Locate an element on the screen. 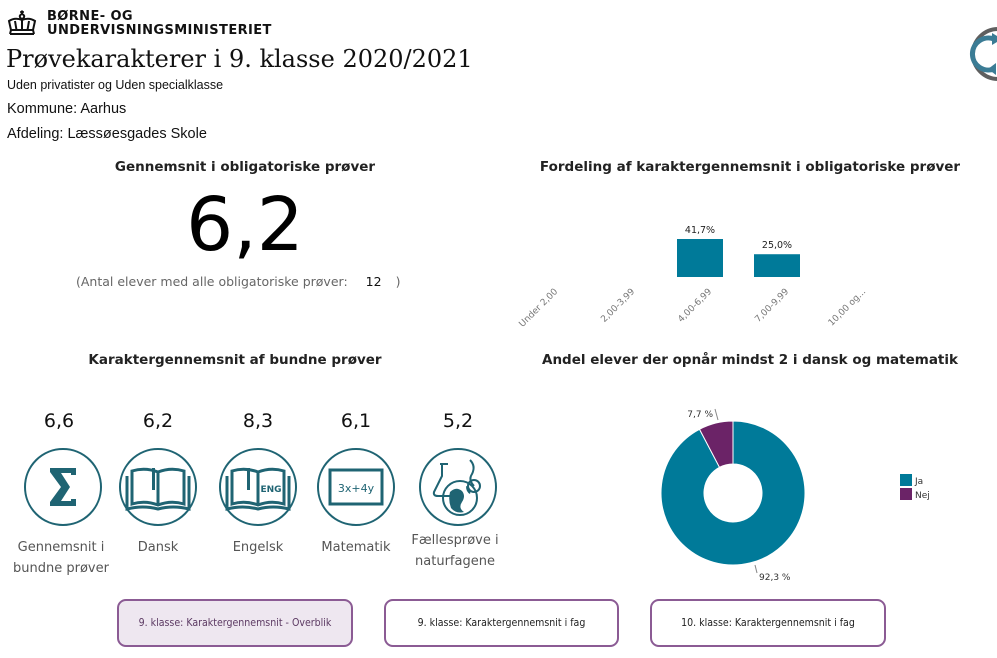 The image size is (997, 658). average-title: Gennemsnit i obligatoriske prøver is located at coordinates (245, 167).